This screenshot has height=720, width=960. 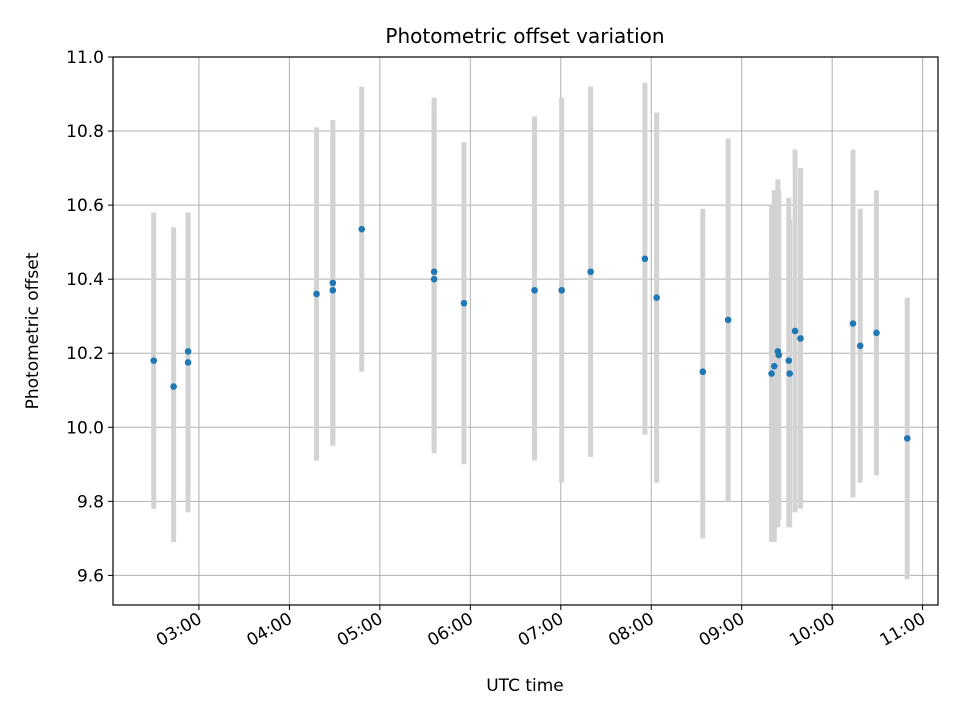 I want to click on x-axis-label: UTC time, so click(x=525, y=686).